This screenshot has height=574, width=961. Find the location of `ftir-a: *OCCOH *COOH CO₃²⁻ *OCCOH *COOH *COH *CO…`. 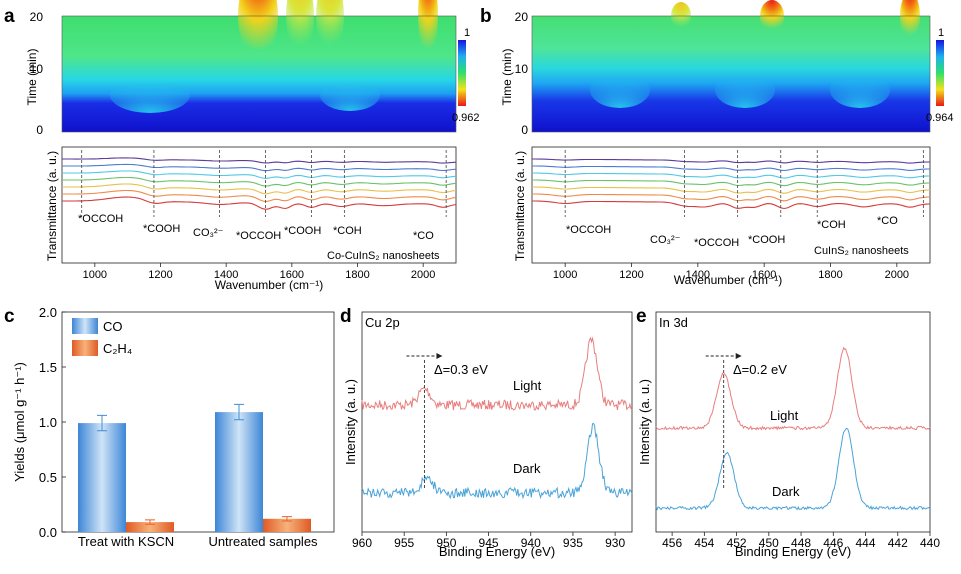

ftir-a: *OCCOH *COOH CO₃²⁻ *OCCOH *COOH *COH *CO… is located at coordinates (259, 205).